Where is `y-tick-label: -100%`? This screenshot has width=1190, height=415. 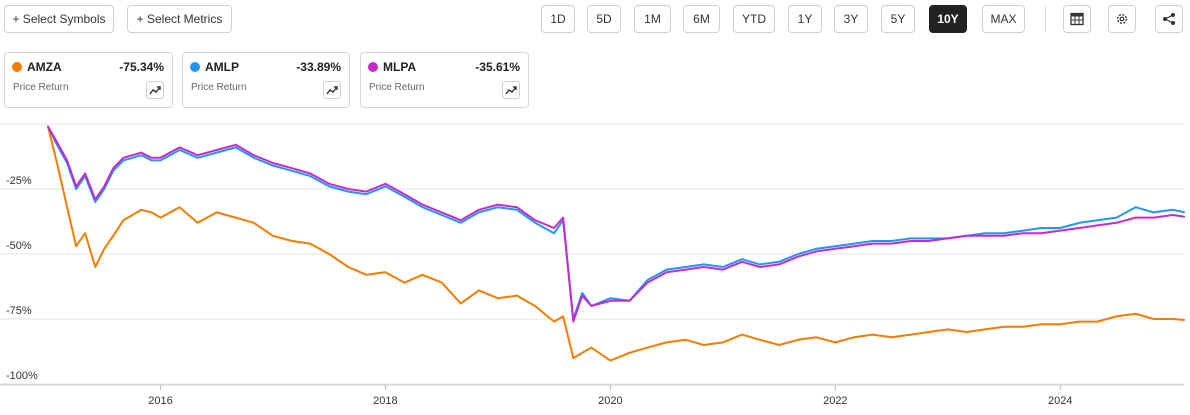
y-tick-label: -100% is located at coordinates (22, 376).